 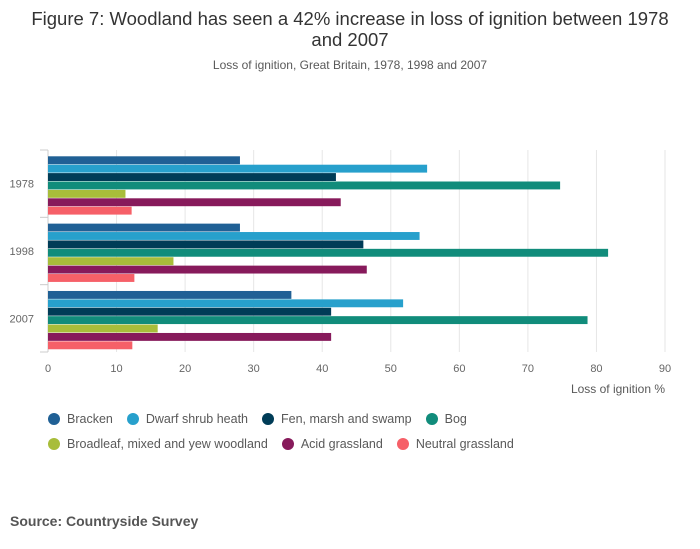 What do you see at coordinates (87, 193) in the screenshot?
I see `bar-broadleaf-mixed-and-yew-woodland-1978` at bounding box center [87, 193].